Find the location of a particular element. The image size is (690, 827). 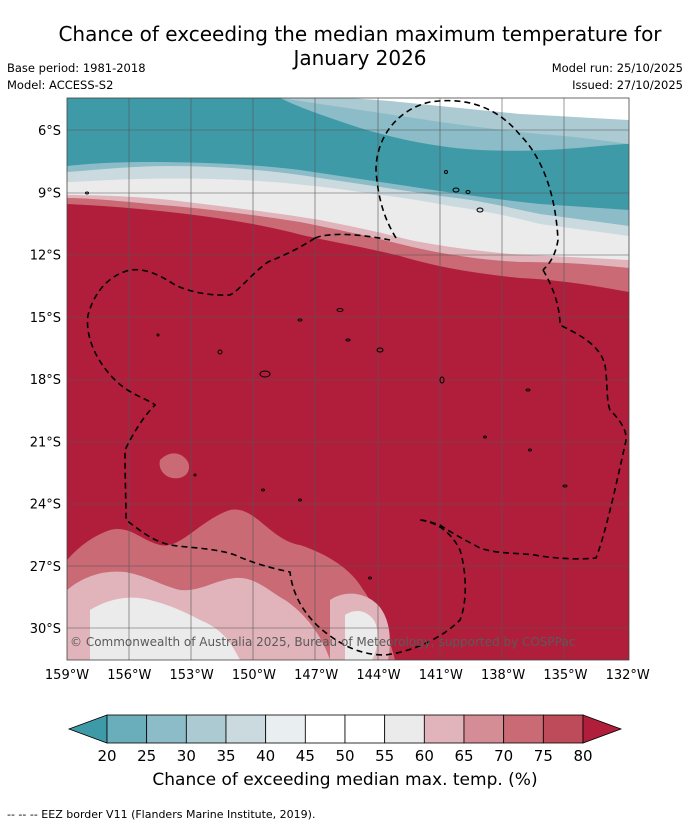

latitude-label: 21°S is located at coordinates (45, 442).